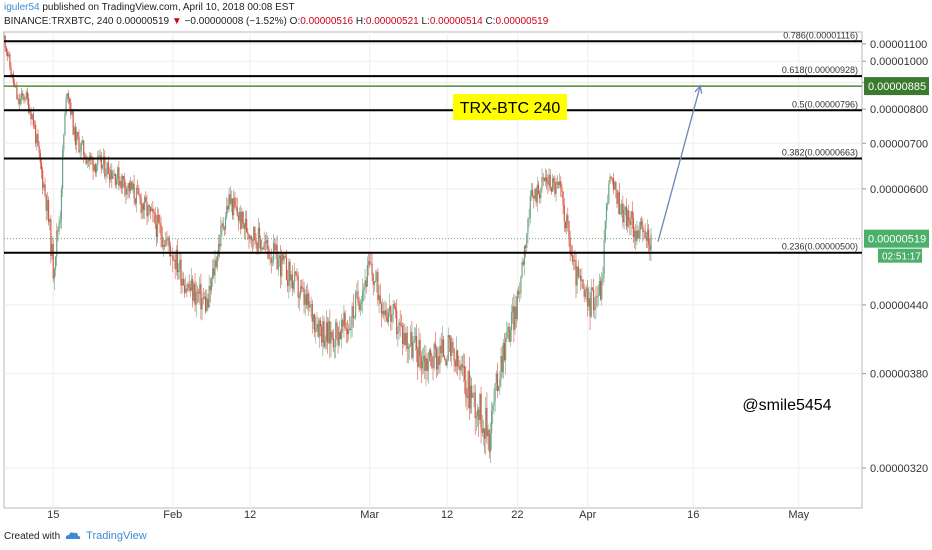 The image size is (932, 550). I want to click on author-link: iguler54, so click(22, 7).